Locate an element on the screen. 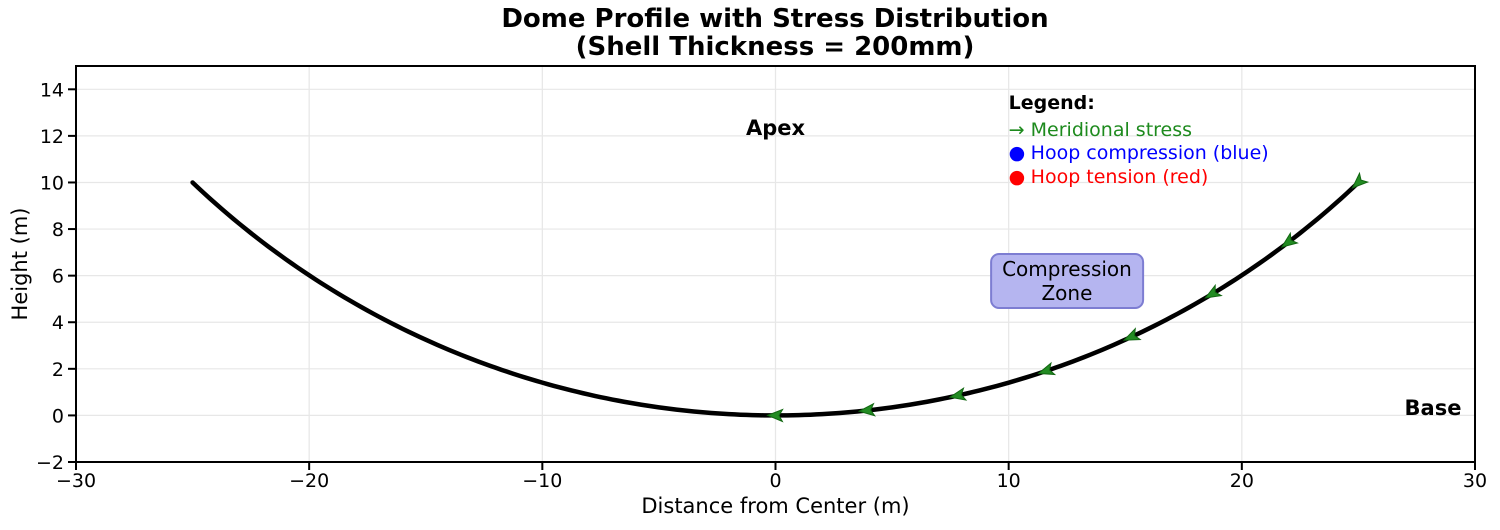 This screenshot has height=530, width=1500. meridional-arrow-icon: → is located at coordinates (1016, 129).